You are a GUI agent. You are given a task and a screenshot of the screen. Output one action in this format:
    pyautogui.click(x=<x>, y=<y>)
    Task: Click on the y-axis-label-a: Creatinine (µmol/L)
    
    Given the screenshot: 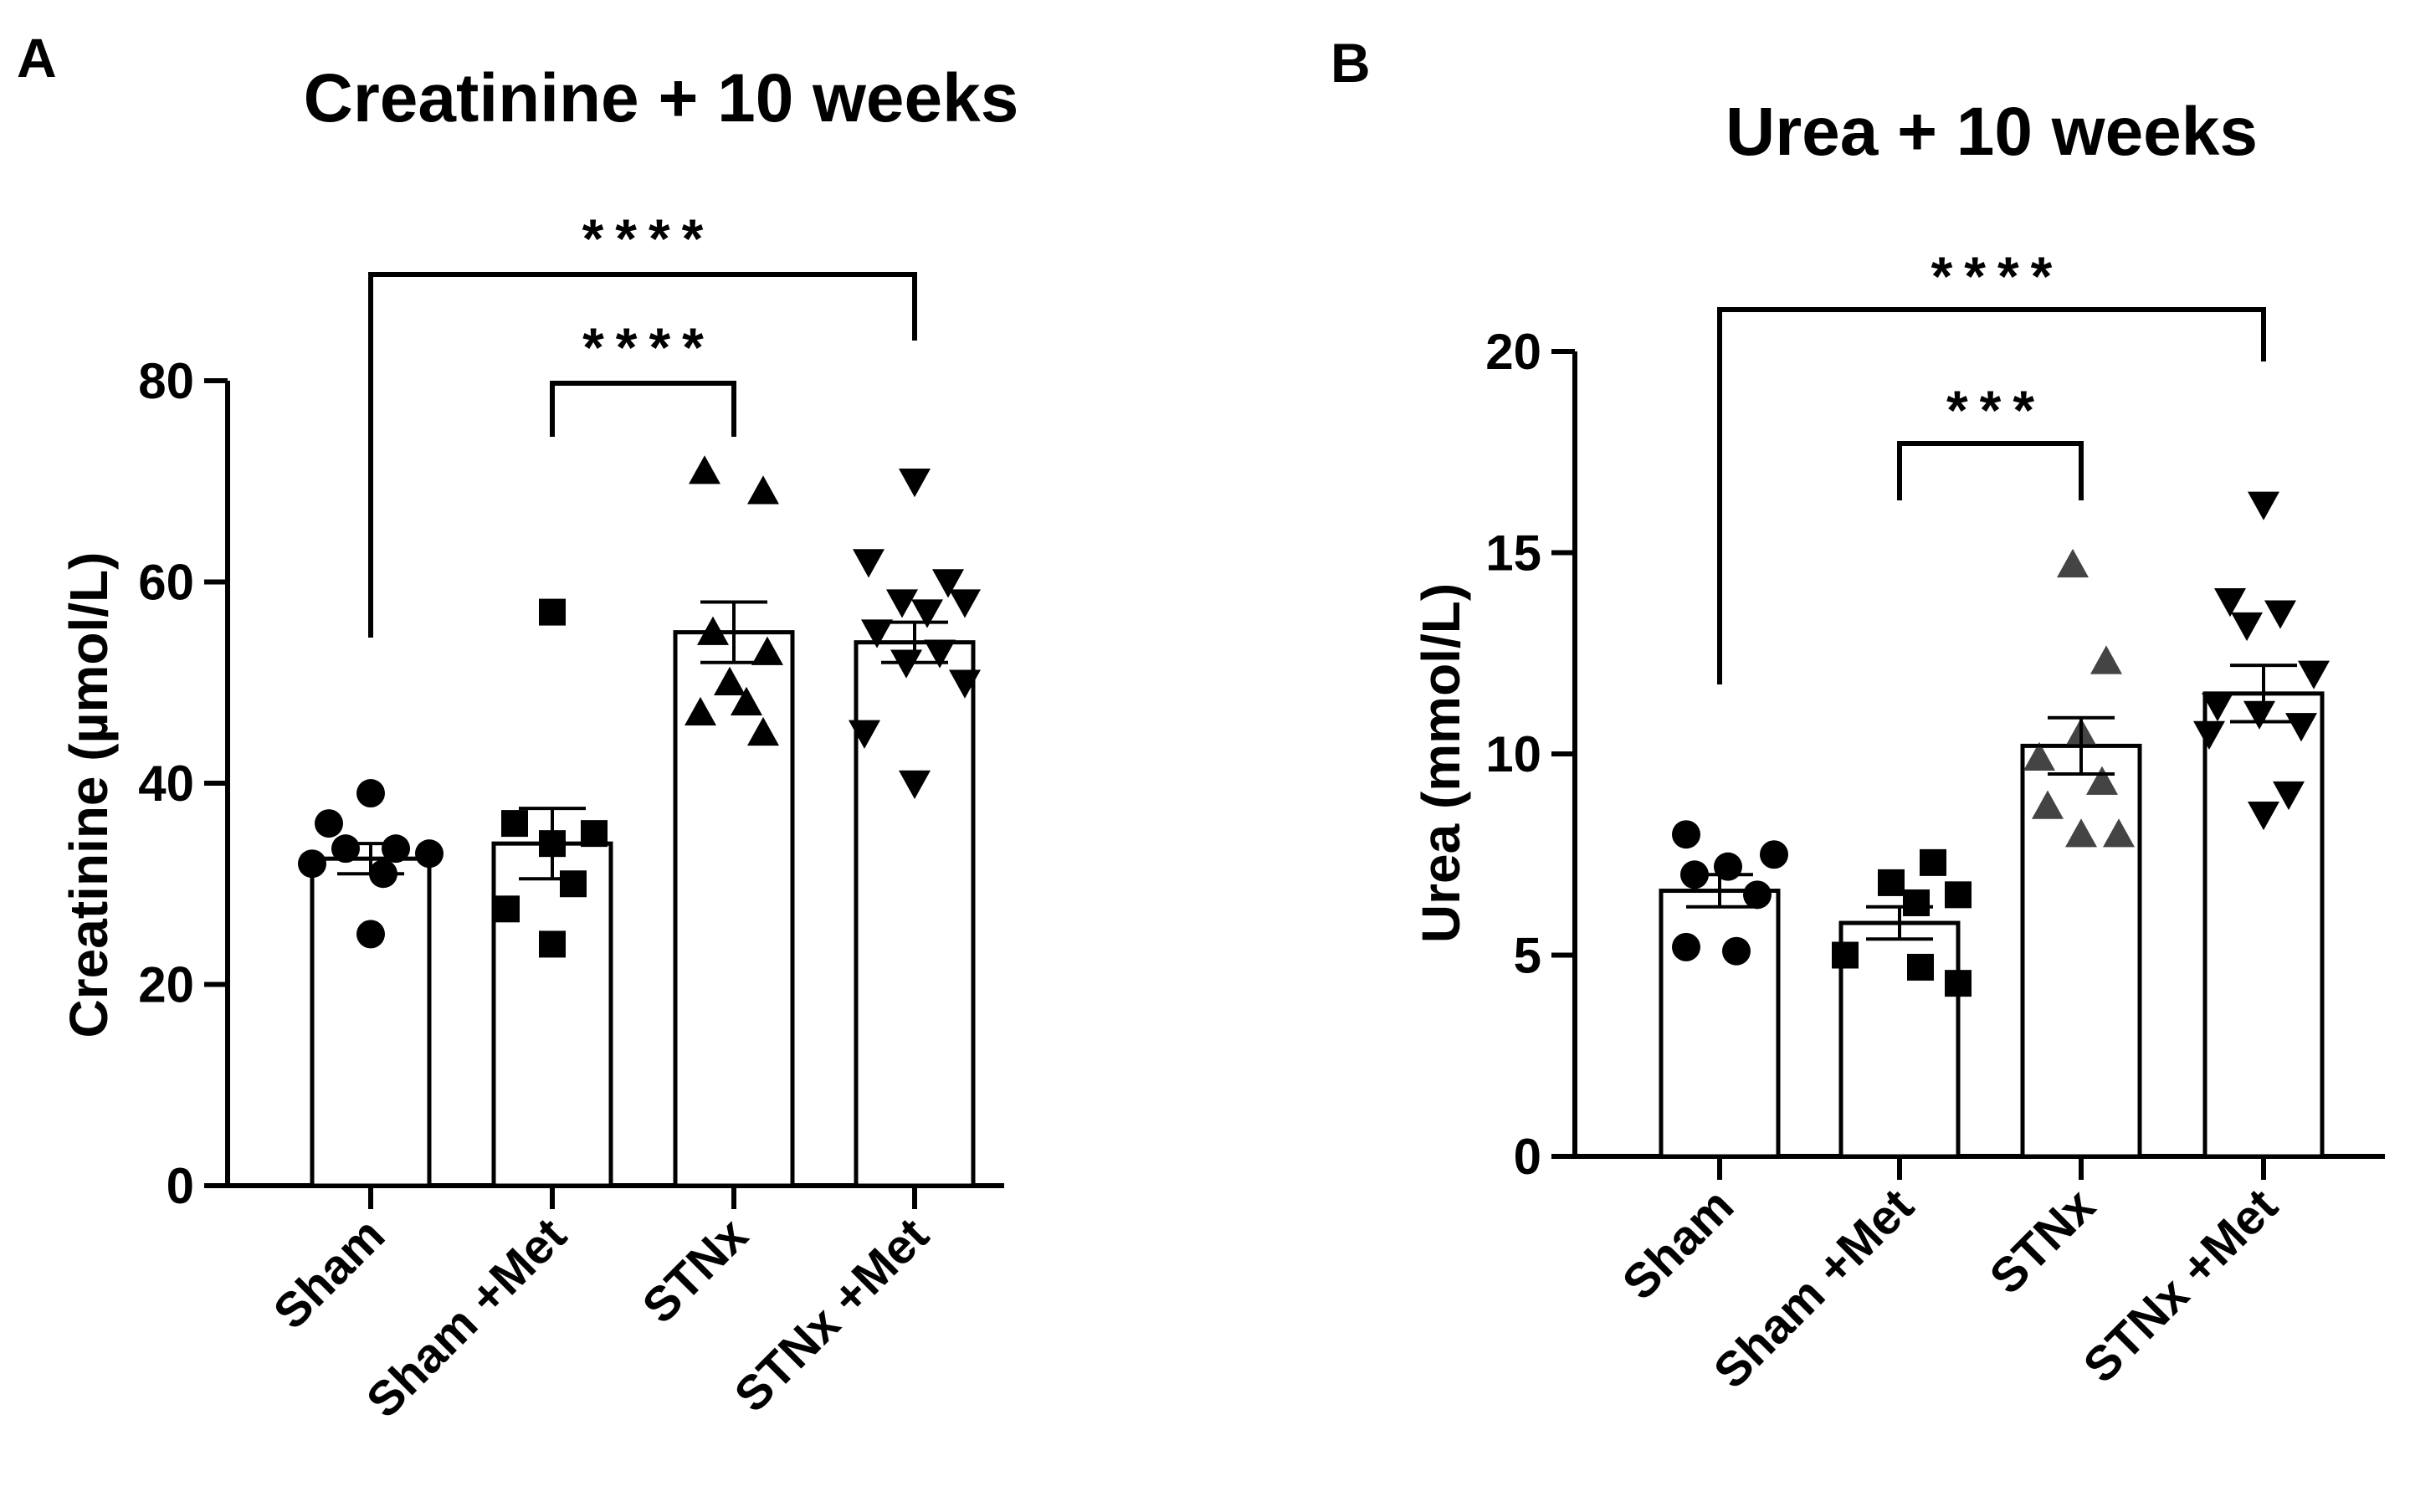 What is the action you would take?
    pyautogui.click(x=89, y=795)
    